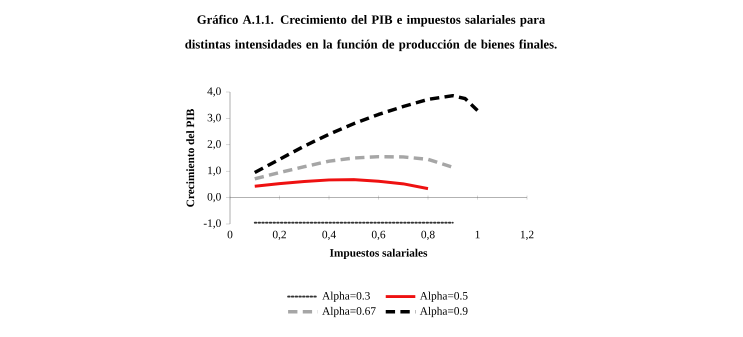 The image size is (743, 337). What do you see at coordinates (349, 312) in the screenshot?
I see `legend-label: Alpha=0.67` at bounding box center [349, 312].